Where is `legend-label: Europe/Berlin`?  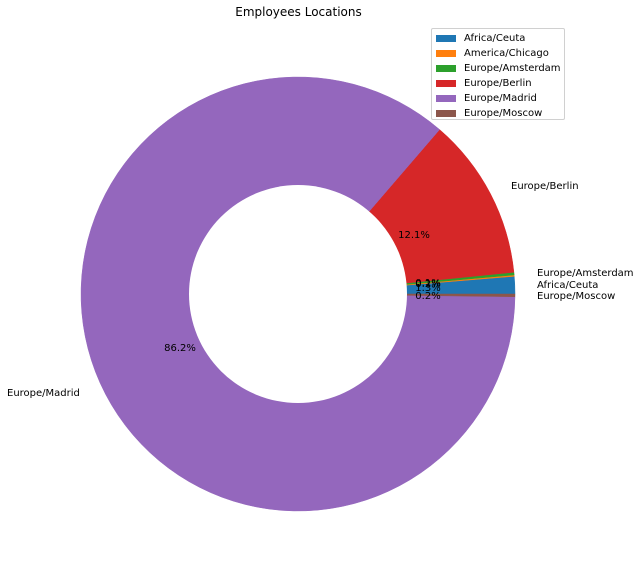
legend-label: Europe/Berlin is located at coordinates (498, 83).